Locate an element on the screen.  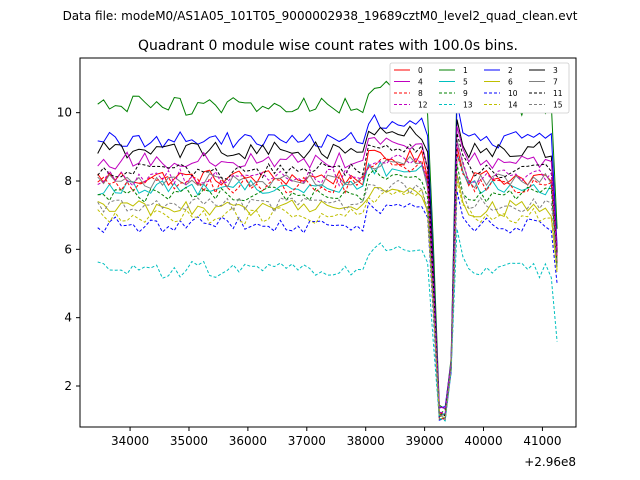
legend-label: 6 is located at coordinates (510, 82).